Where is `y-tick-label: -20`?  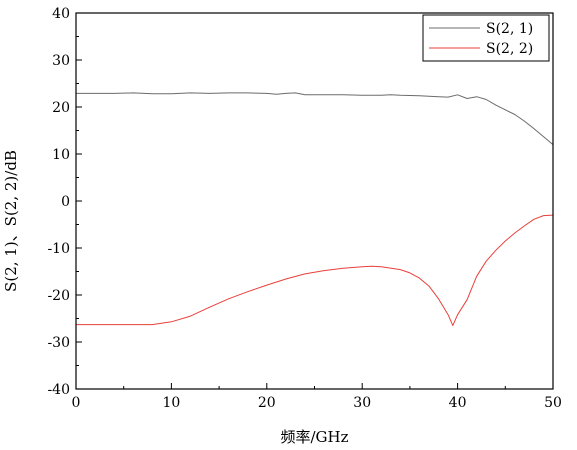 y-tick-label: -20 is located at coordinates (58, 296).